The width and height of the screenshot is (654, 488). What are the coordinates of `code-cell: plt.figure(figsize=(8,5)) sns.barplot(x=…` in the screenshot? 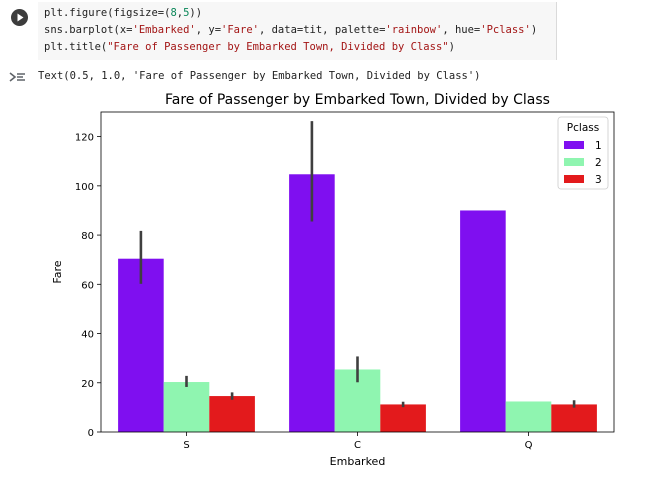 It's located at (327, 31).